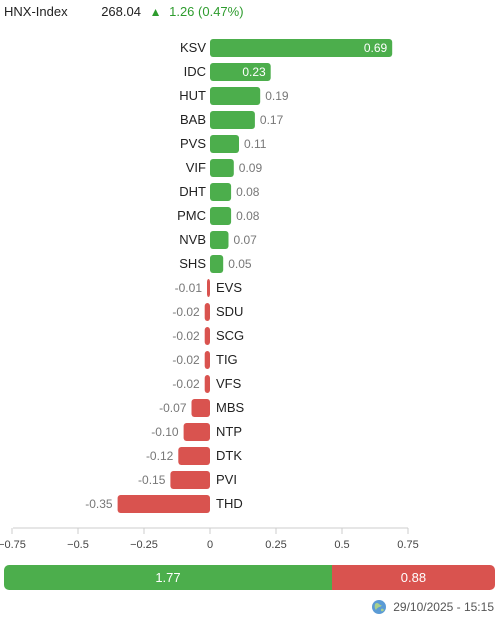  I want to click on value-label-nvb: 0.07, so click(246, 240).